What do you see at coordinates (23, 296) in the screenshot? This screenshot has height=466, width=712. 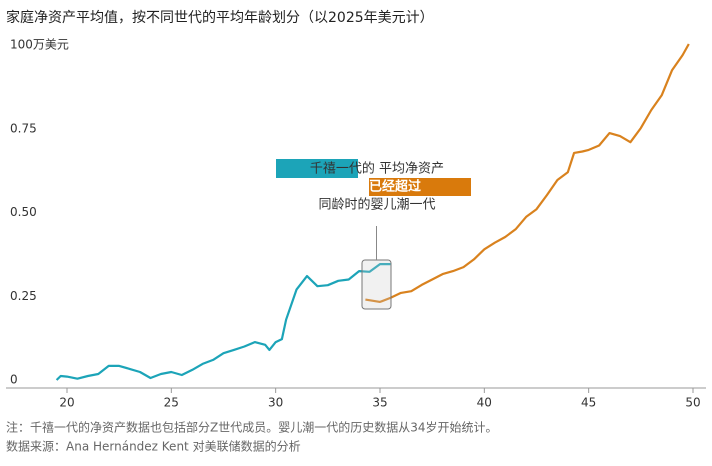 I see `y-tick-label: 0.25` at bounding box center [23, 296].